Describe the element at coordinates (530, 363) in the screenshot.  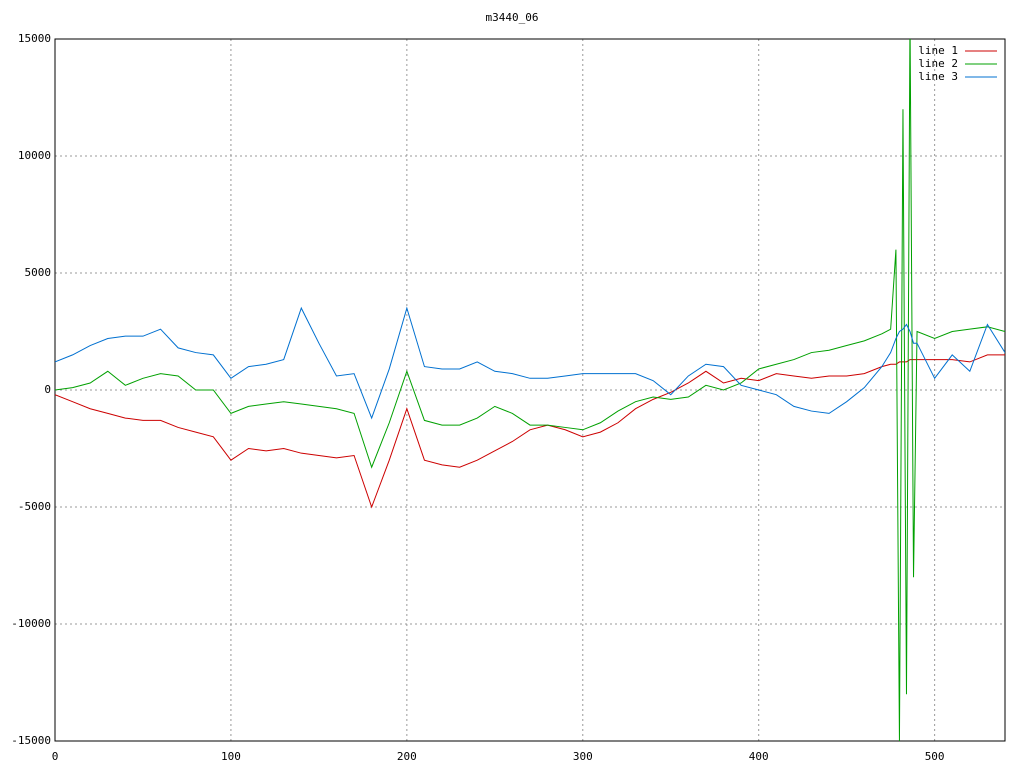
I see `data-line` at that location.